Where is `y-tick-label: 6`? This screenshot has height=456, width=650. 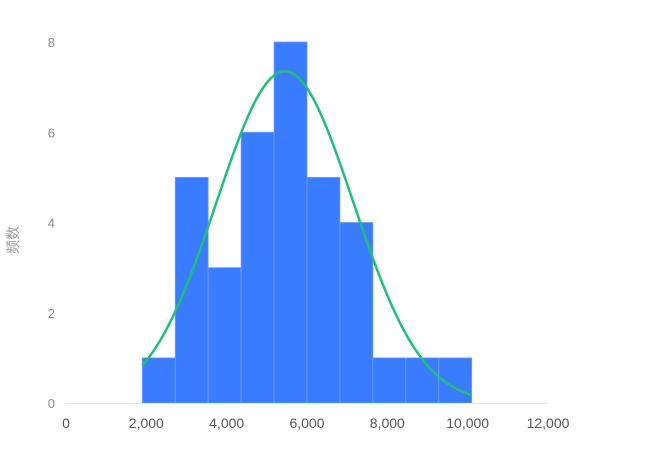 y-tick-label: 6 is located at coordinates (51, 132).